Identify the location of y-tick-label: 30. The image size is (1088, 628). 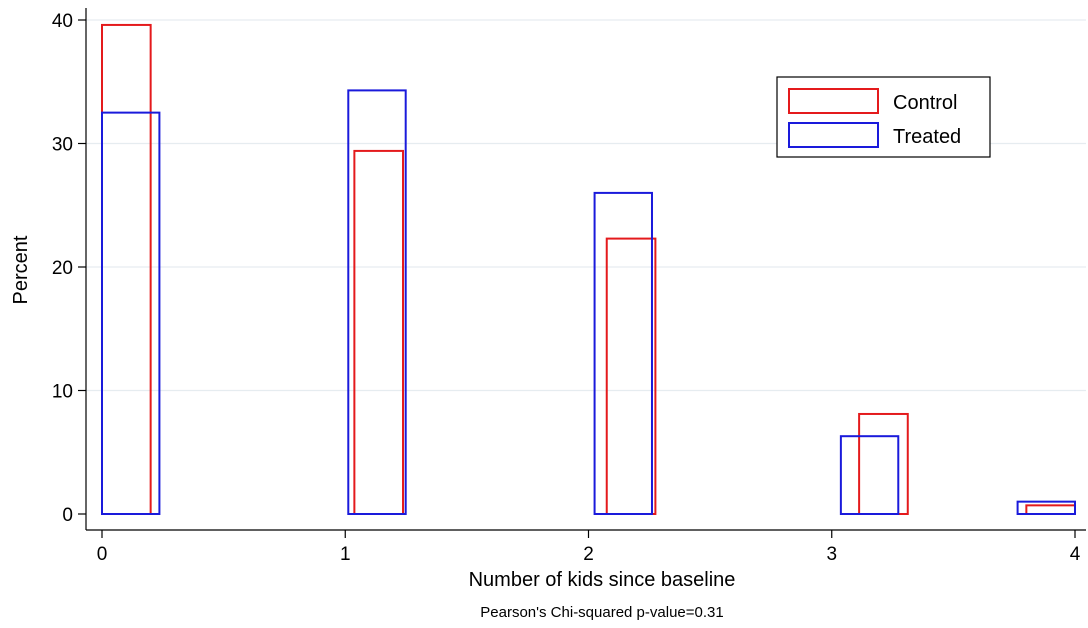
(62, 145).